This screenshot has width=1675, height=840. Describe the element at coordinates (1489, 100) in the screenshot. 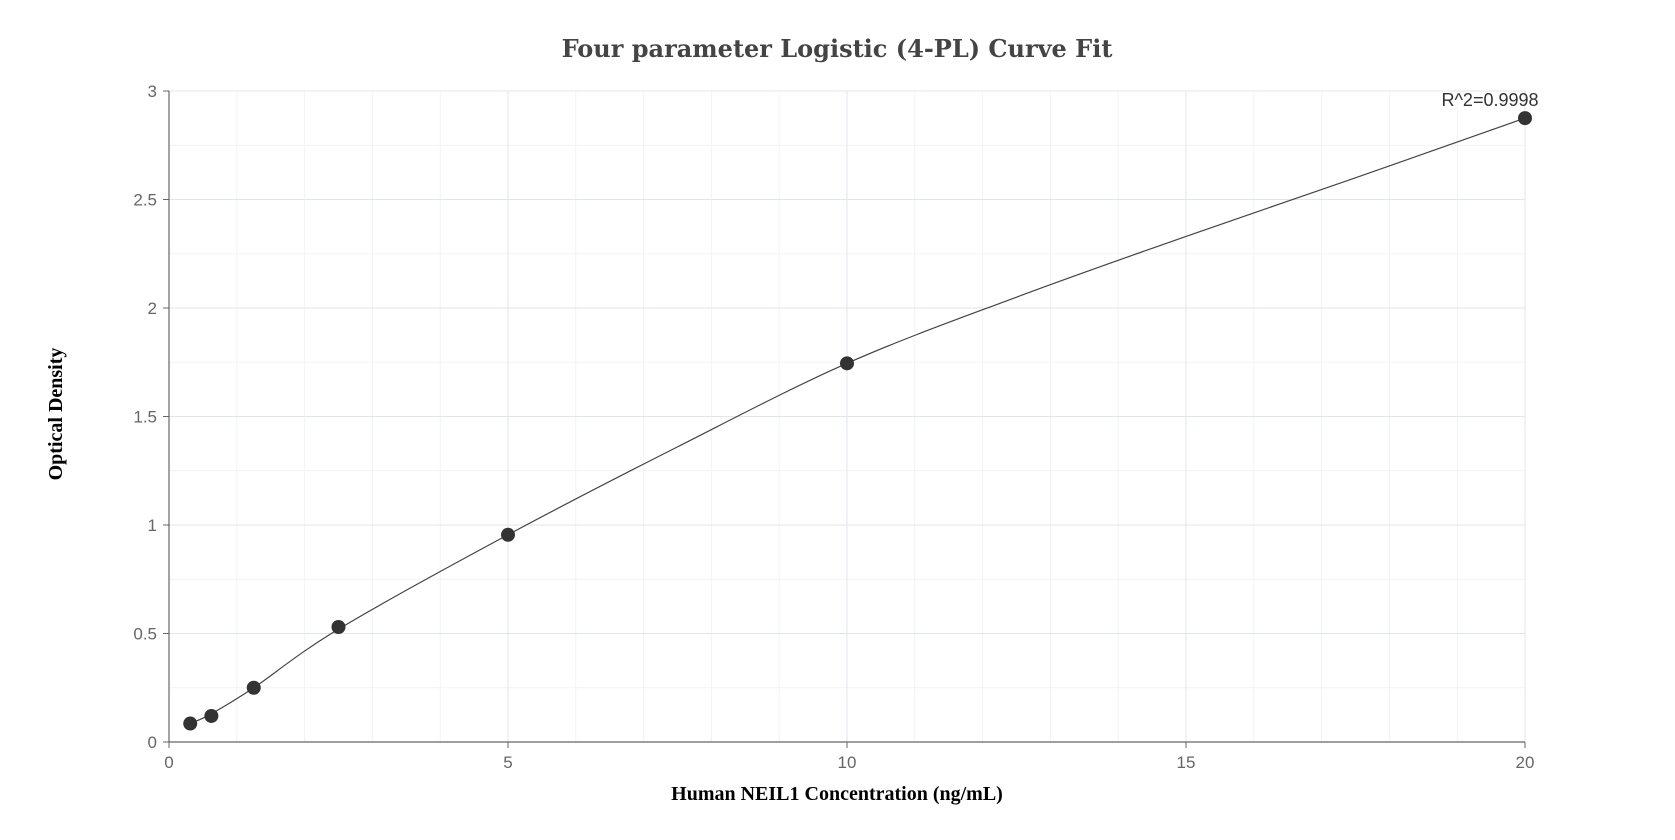

I see `r-squared-annotation: R^2=0.9998` at that location.